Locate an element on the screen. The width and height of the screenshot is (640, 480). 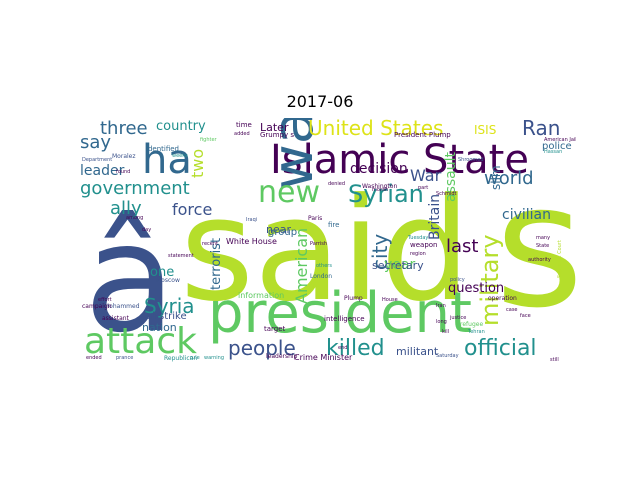
word-syrian: Syrian is located at coordinates (386, 194).